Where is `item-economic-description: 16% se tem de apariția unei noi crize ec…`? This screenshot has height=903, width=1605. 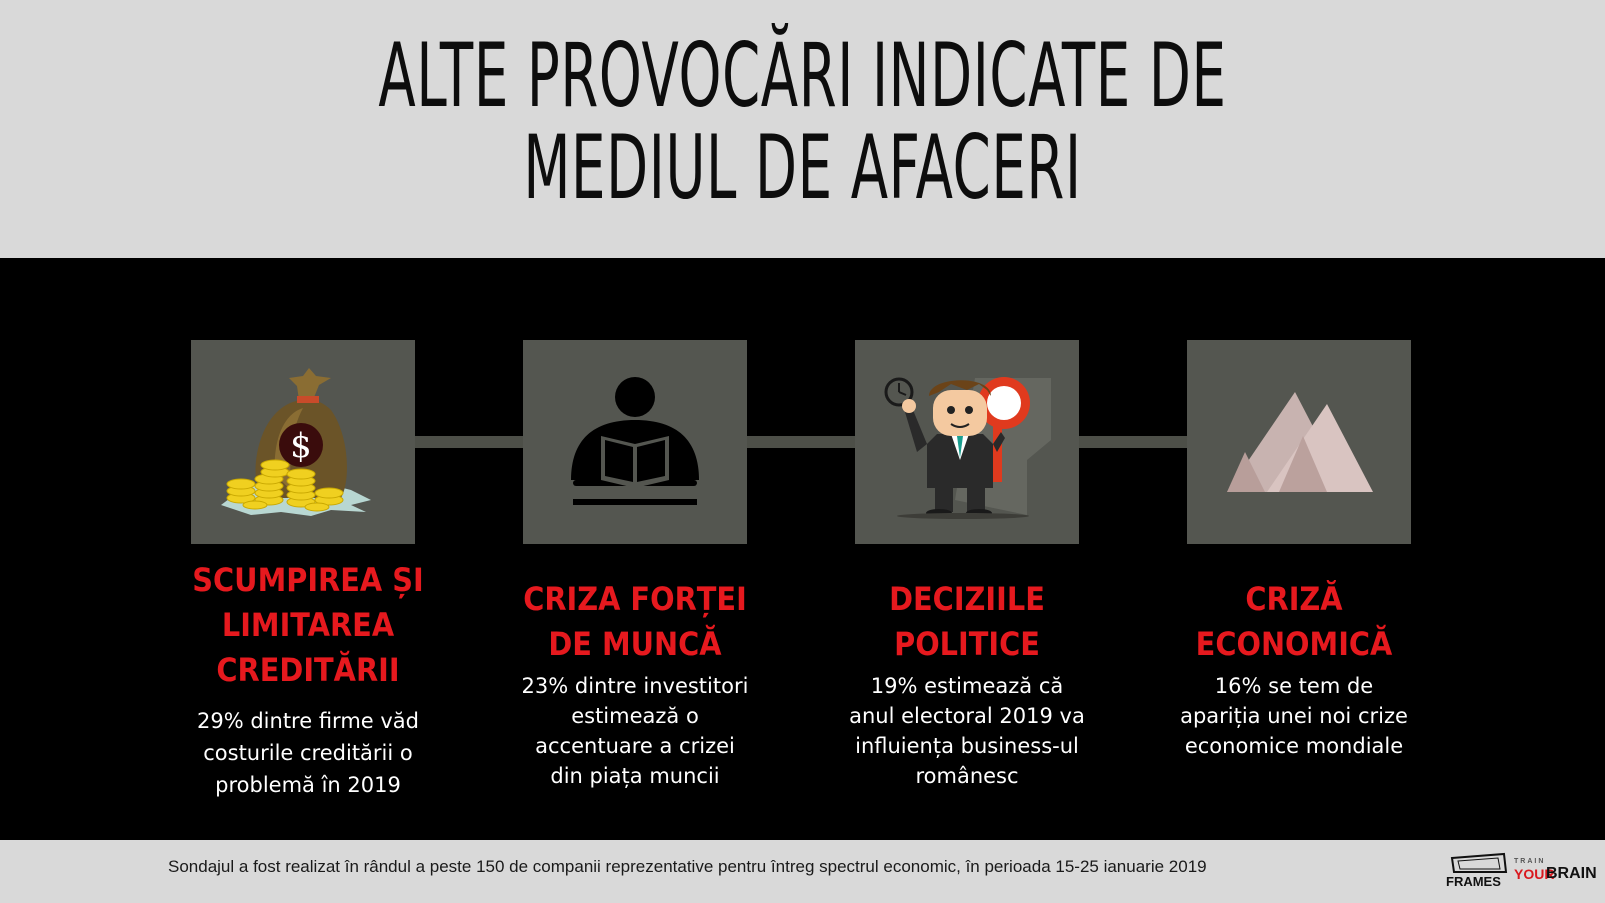
item-economic-description: 16% se tem de apariția unei noi crize ec… is located at coordinates (1294, 716).